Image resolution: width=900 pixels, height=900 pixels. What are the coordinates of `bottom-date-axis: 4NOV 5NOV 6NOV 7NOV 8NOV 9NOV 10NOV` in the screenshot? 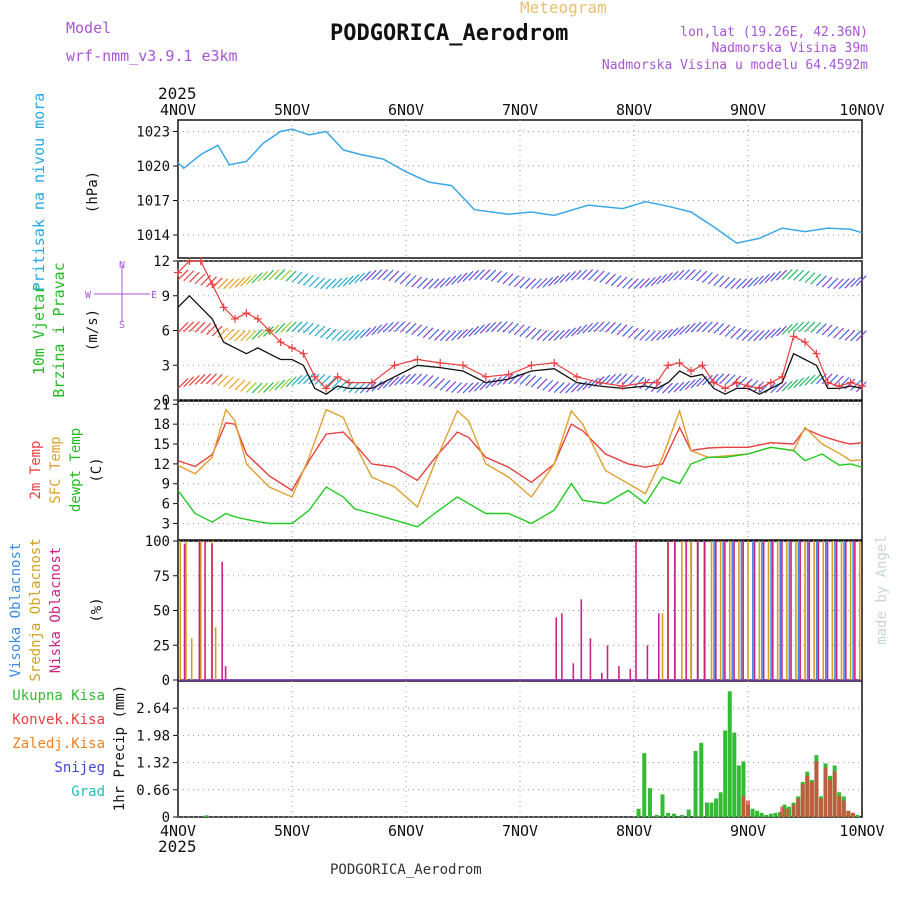 It's located at (522, 831).